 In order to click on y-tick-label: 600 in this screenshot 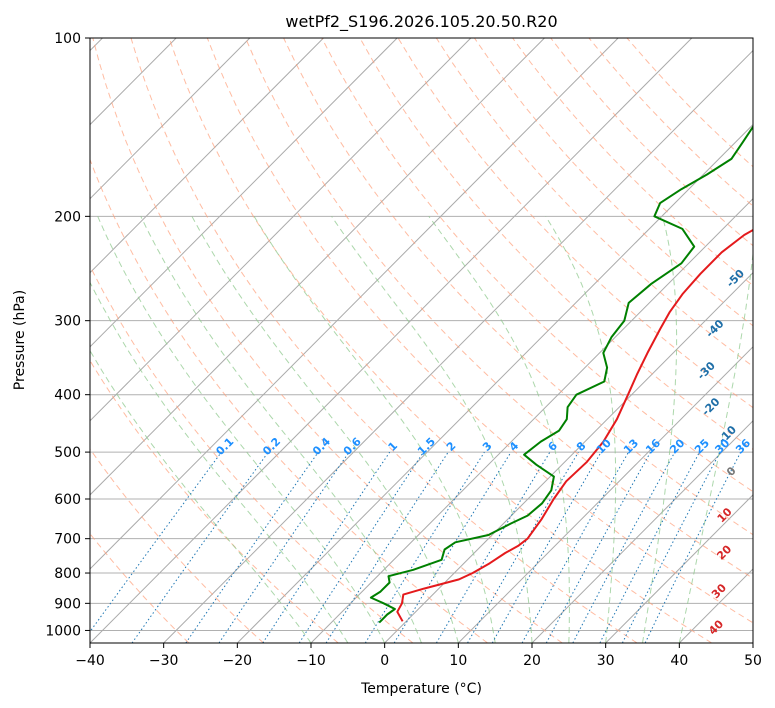, I will do `click(67, 500)`.